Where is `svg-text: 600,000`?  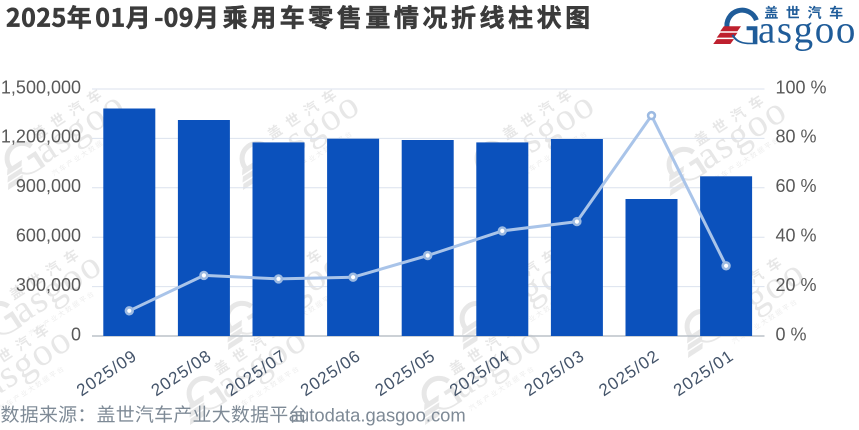 svg-text: 600,000 is located at coordinates (48, 236).